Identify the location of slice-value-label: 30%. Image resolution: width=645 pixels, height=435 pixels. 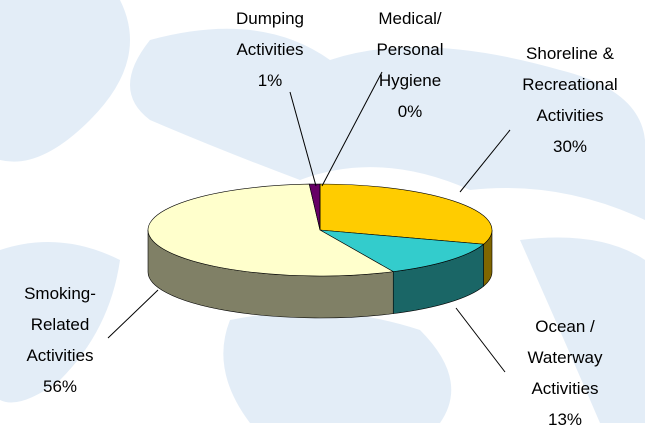
(570, 146).